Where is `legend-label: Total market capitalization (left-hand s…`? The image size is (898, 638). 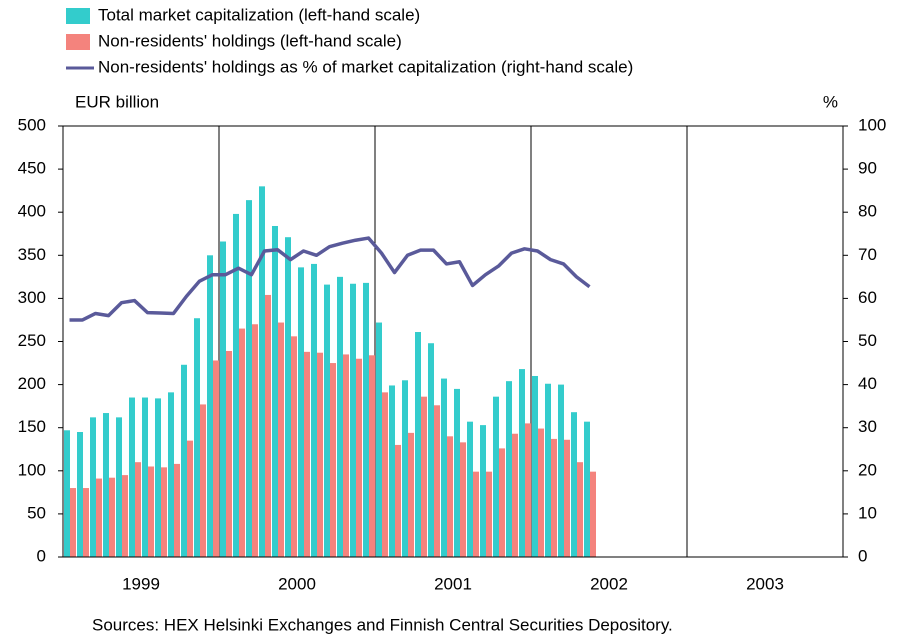 legend-label: Total market capitalization (left-hand s… is located at coordinates (259, 14).